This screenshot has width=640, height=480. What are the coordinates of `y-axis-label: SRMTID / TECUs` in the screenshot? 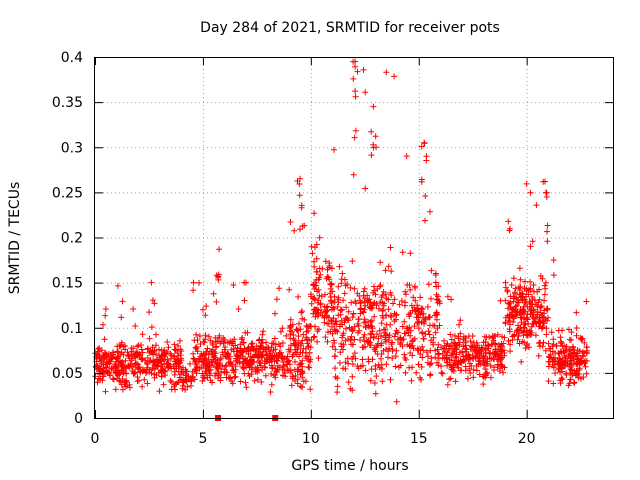 It's located at (15, 238).